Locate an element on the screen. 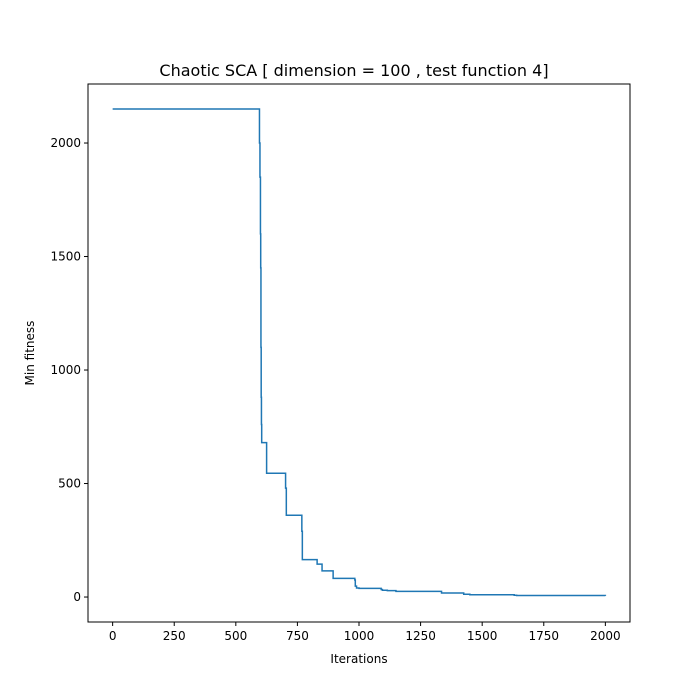 The image size is (700, 700). y-tick-label: 500 is located at coordinates (69, 484).